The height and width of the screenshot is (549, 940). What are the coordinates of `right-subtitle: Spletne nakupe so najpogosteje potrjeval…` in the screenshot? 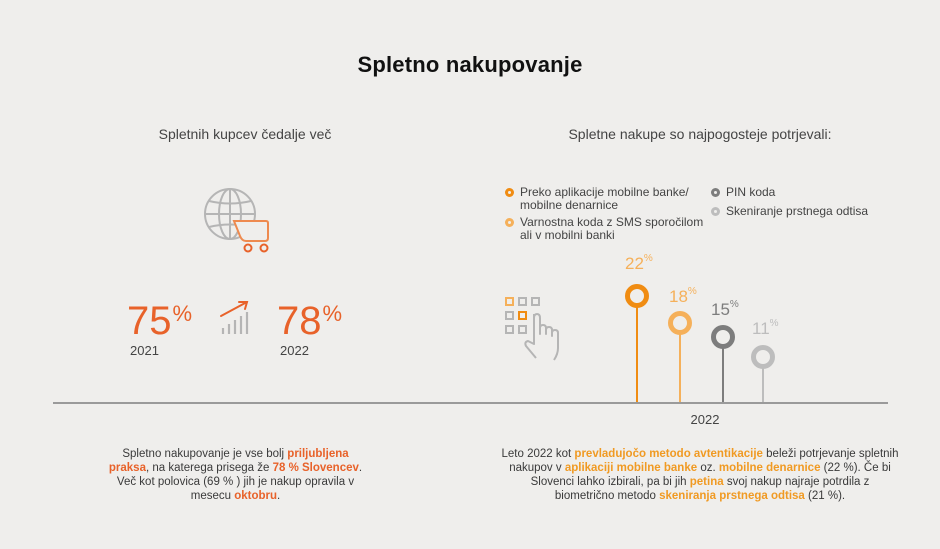 It's located at (700, 134).